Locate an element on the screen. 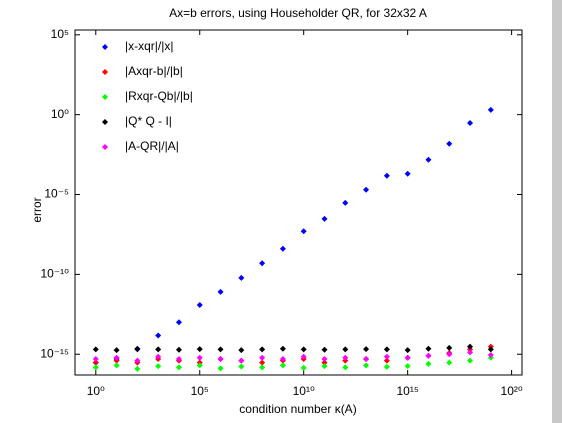 The image size is (562, 423). legend-label: |Q* Q - I| is located at coordinates (148, 121).